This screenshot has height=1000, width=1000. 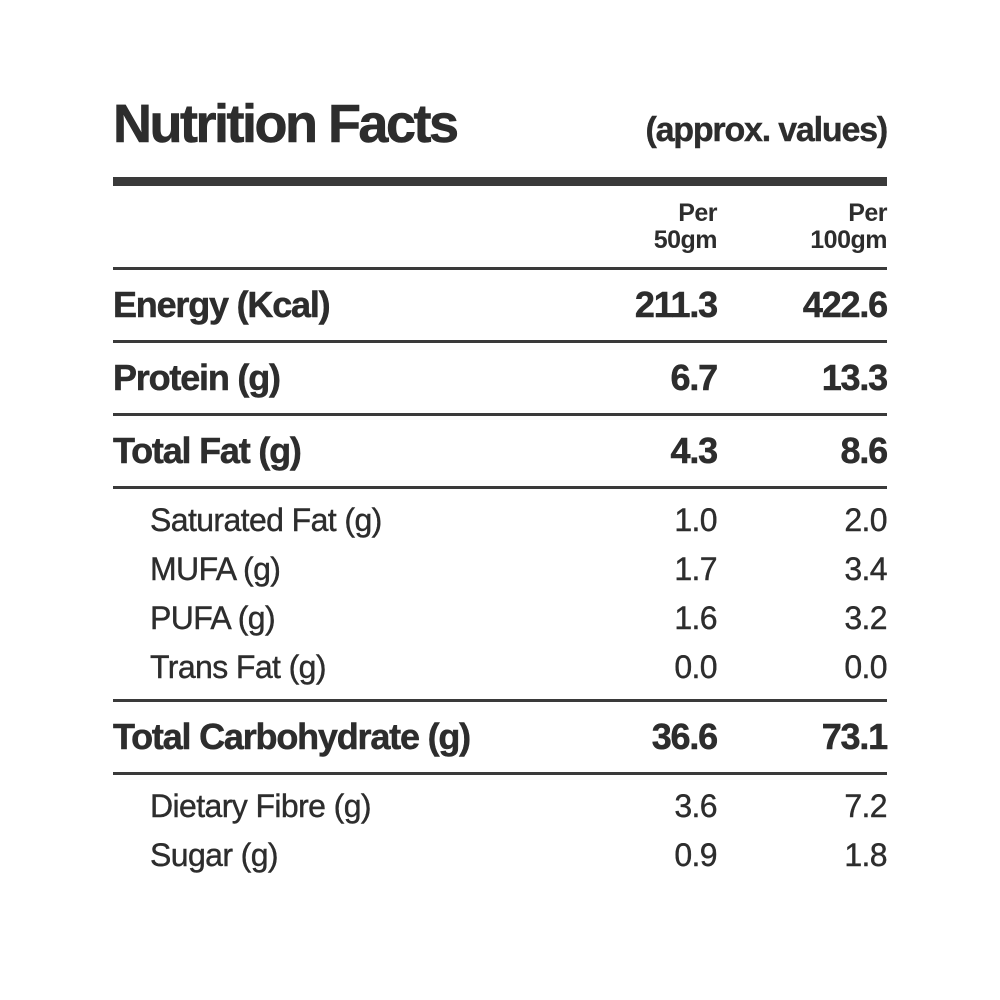 What do you see at coordinates (501, 737) in the screenshot?
I see `table-row: Total Carbohydrate (g) 36.6 73.1` at bounding box center [501, 737].